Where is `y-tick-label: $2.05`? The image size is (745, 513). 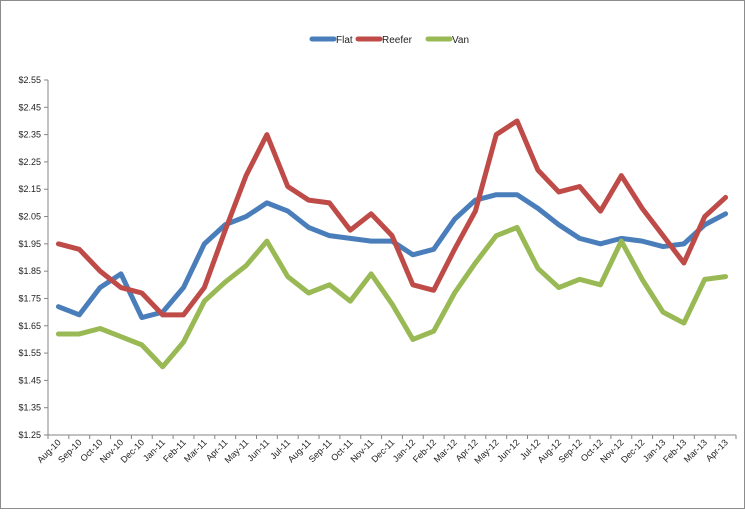
y-tick-label: $2.05 is located at coordinates (29, 217).